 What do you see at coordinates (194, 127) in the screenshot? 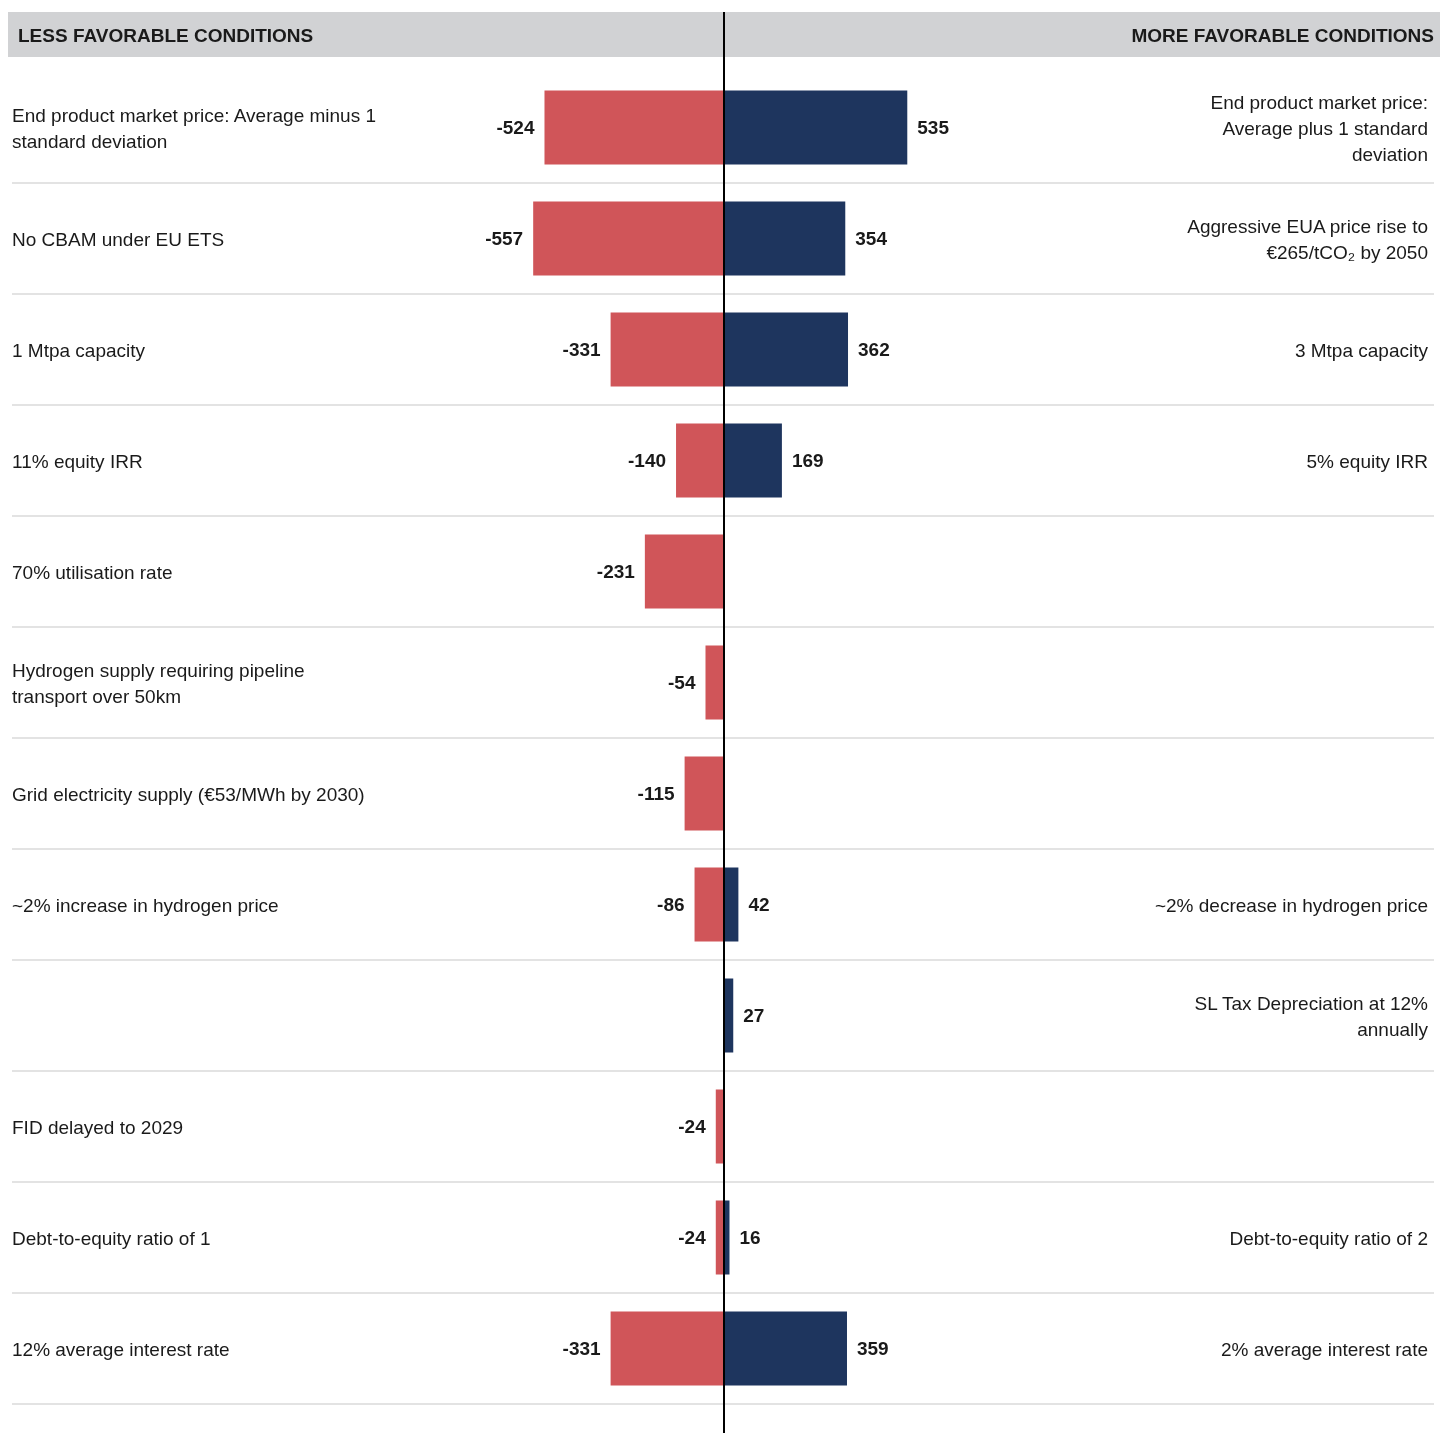
I see `y-tick-label: End product market price: Average minus 1 standard deviation` at bounding box center [194, 127].